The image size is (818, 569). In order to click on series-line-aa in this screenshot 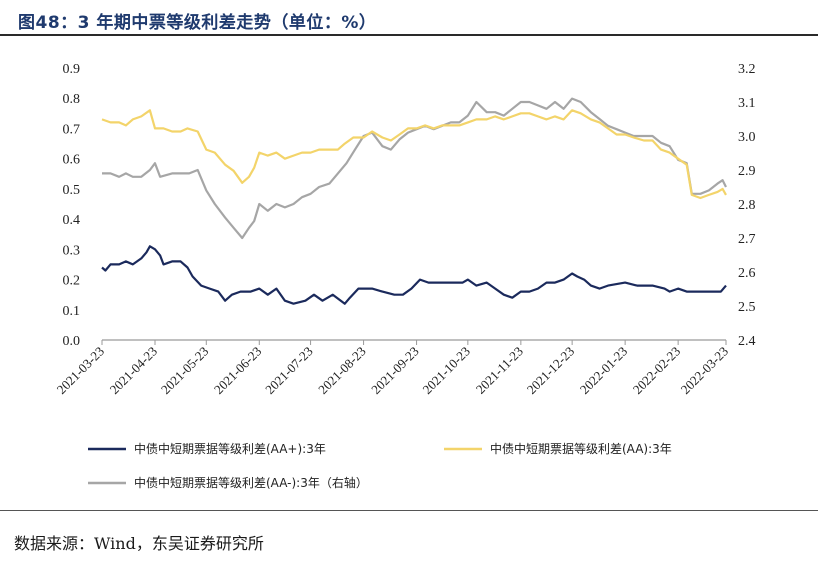, I will do `click(414, 154)`.